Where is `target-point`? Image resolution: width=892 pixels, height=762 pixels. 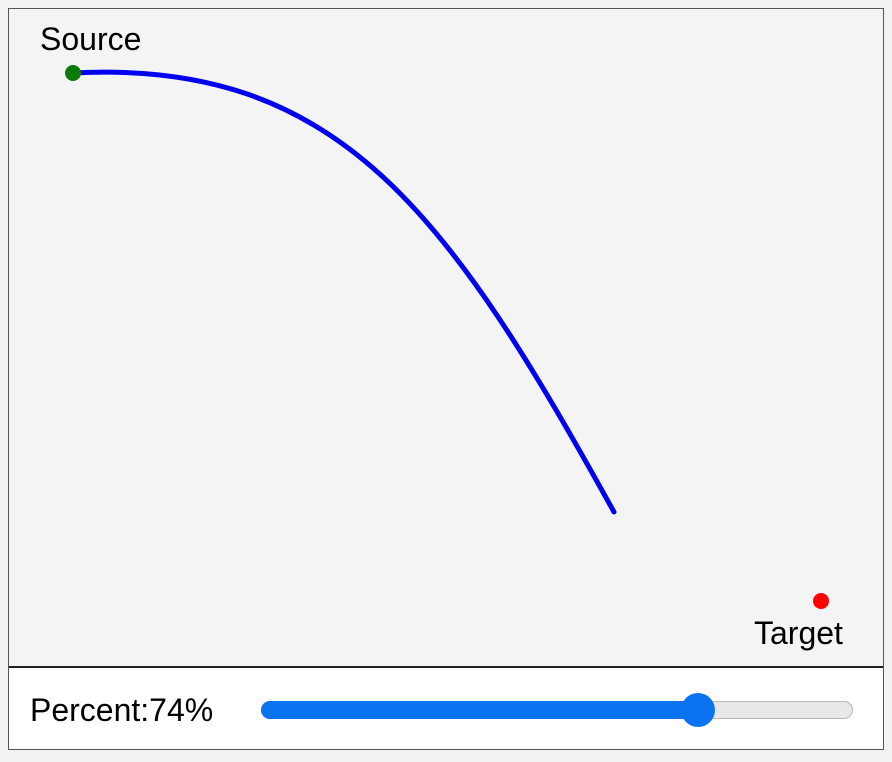
target-point is located at coordinates (821, 601).